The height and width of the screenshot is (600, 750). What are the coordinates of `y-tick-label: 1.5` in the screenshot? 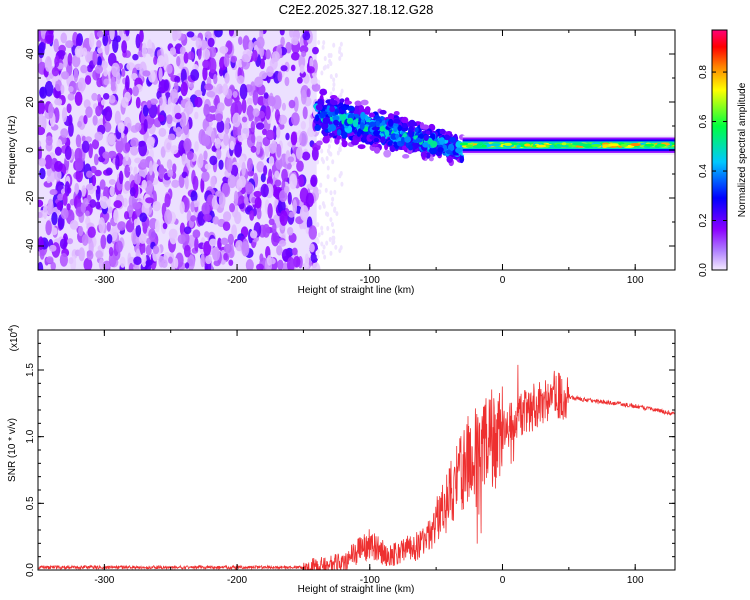 It's located at (30, 370).